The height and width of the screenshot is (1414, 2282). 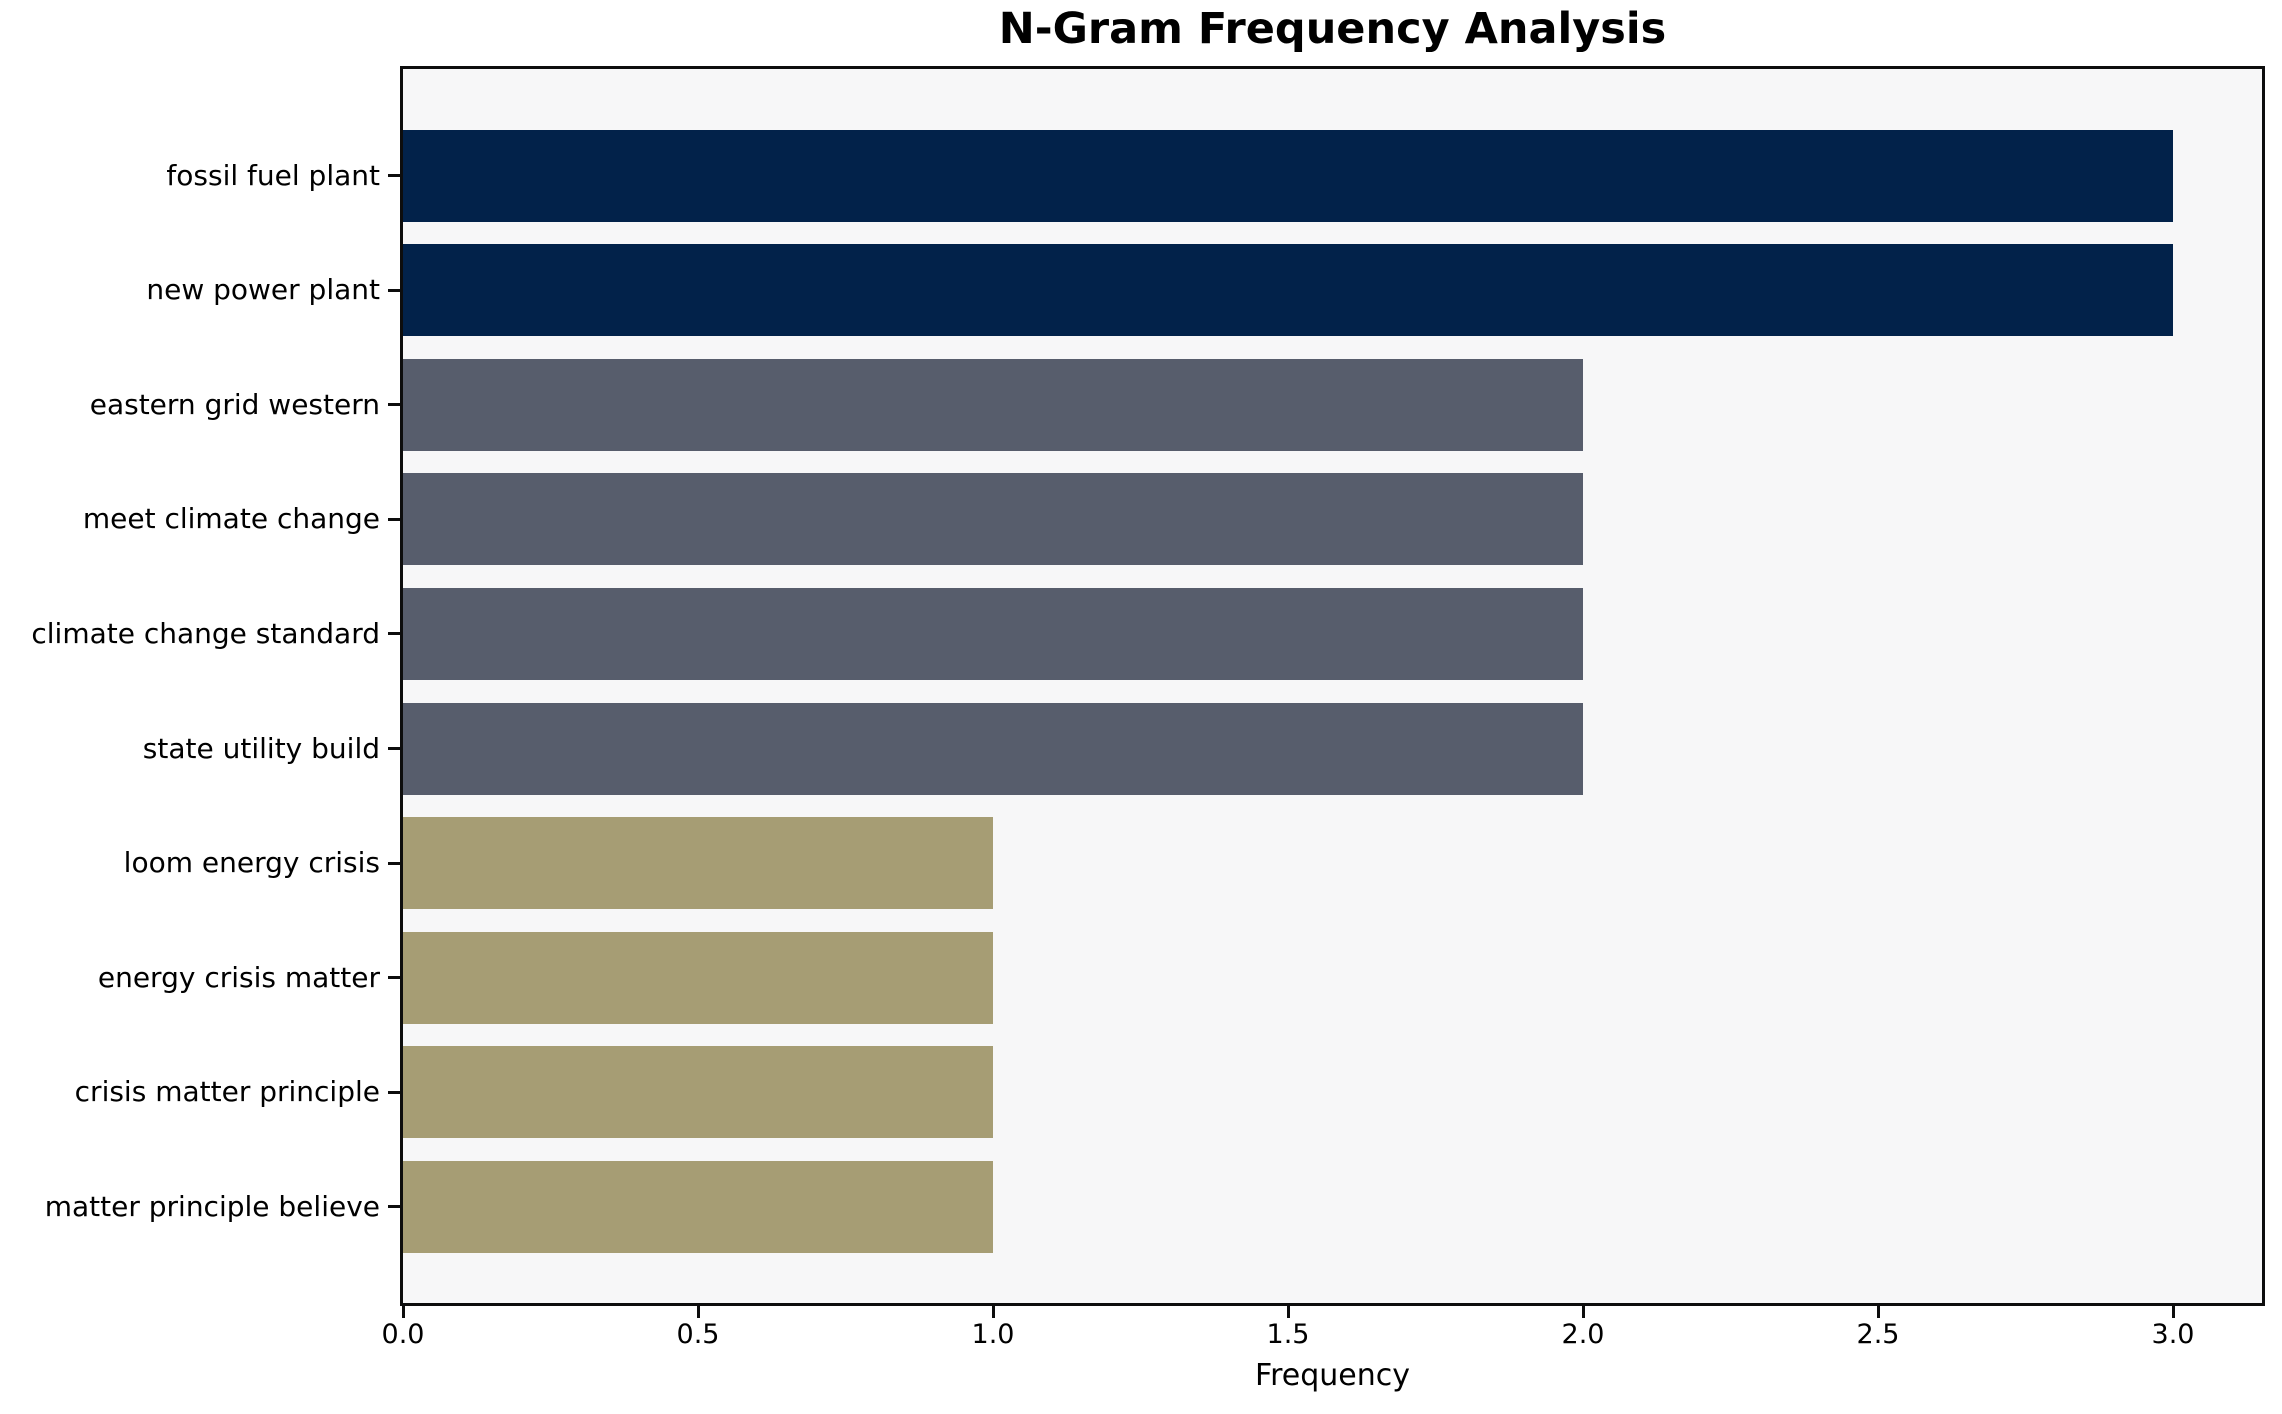 What do you see at coordinates (1583, 1334) in the screenshot?
I see `x-tick-label: 2.0` at bounding box center [1583, 1334].